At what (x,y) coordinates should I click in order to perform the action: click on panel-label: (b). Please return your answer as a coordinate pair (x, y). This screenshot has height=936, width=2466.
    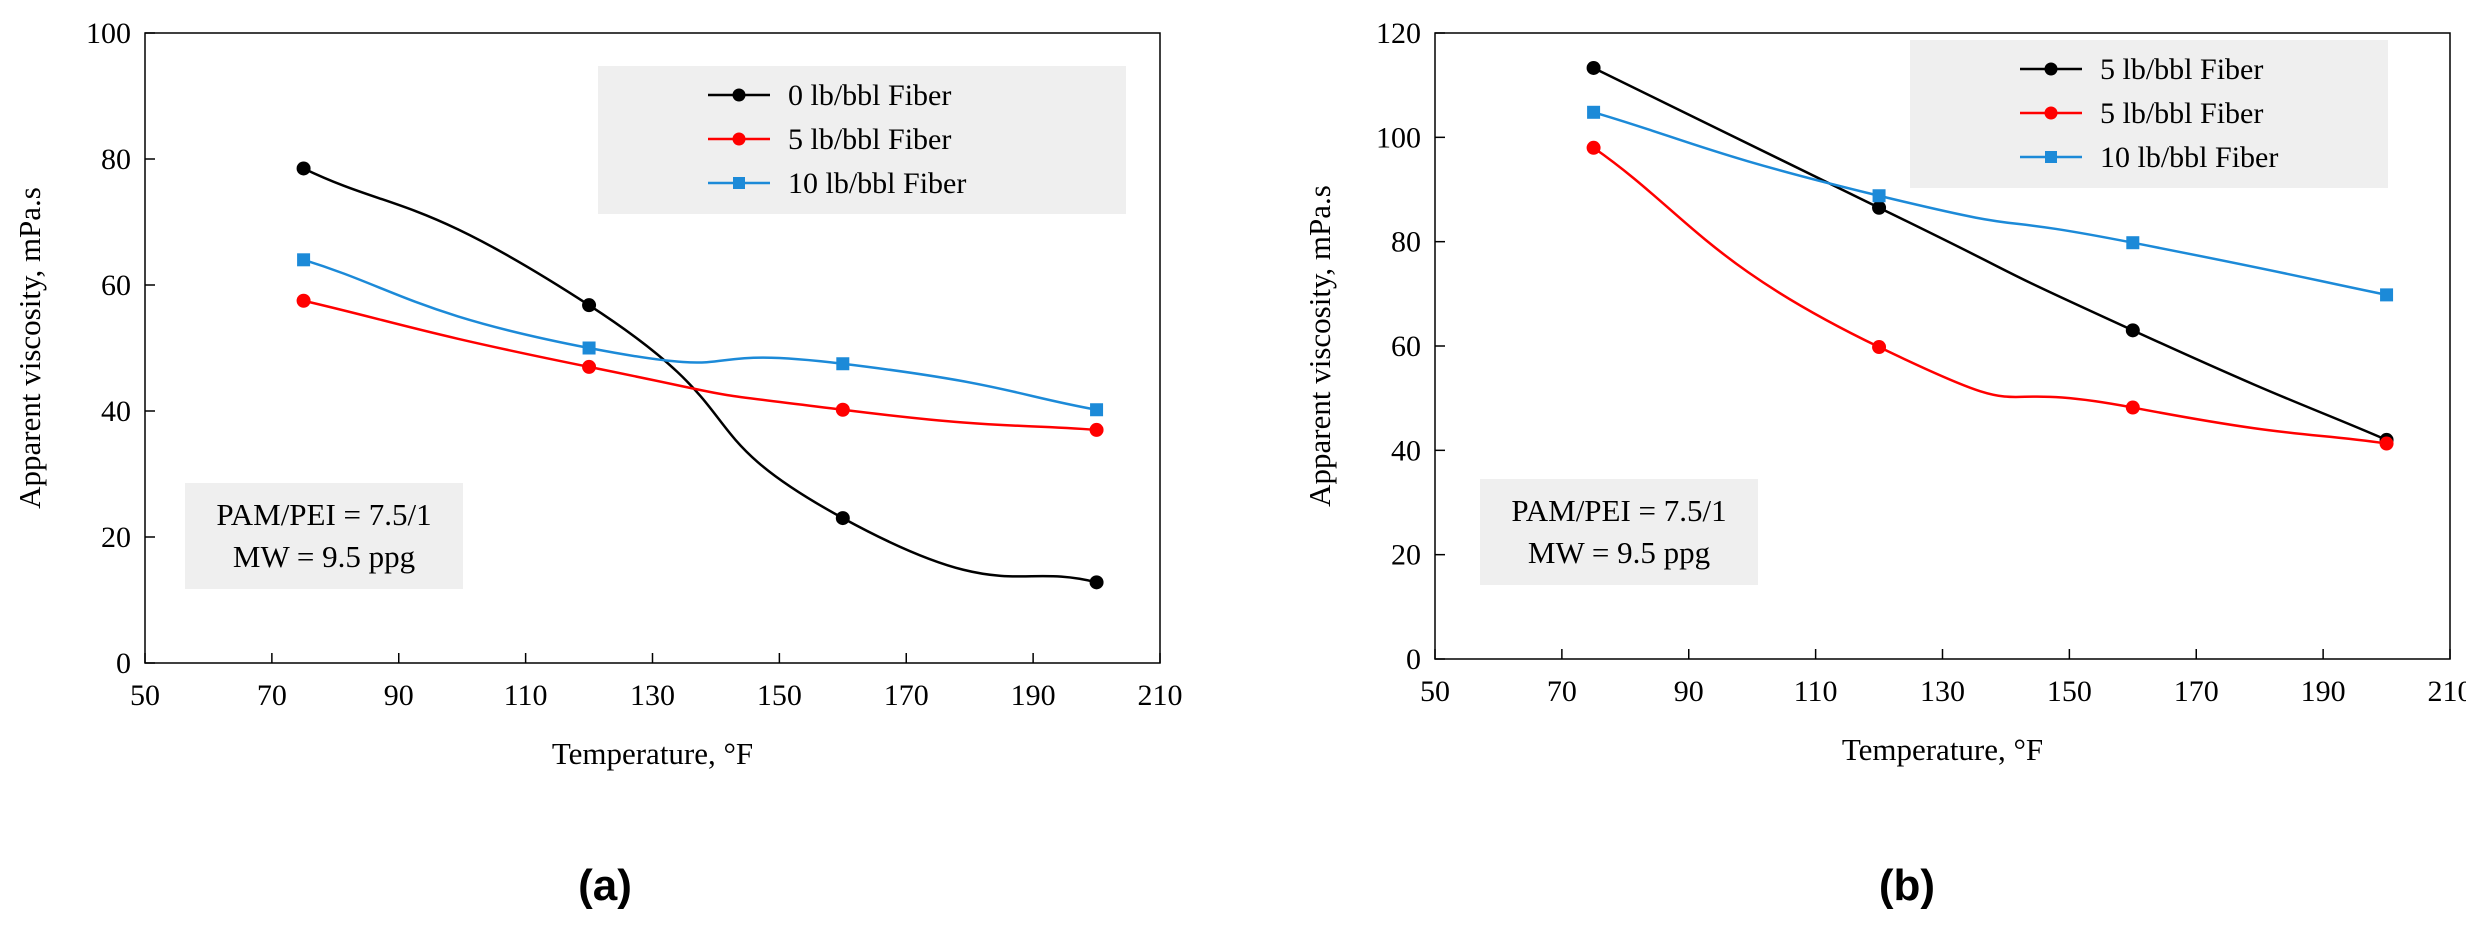
    Looking at the image, I should click on (1907, 885).